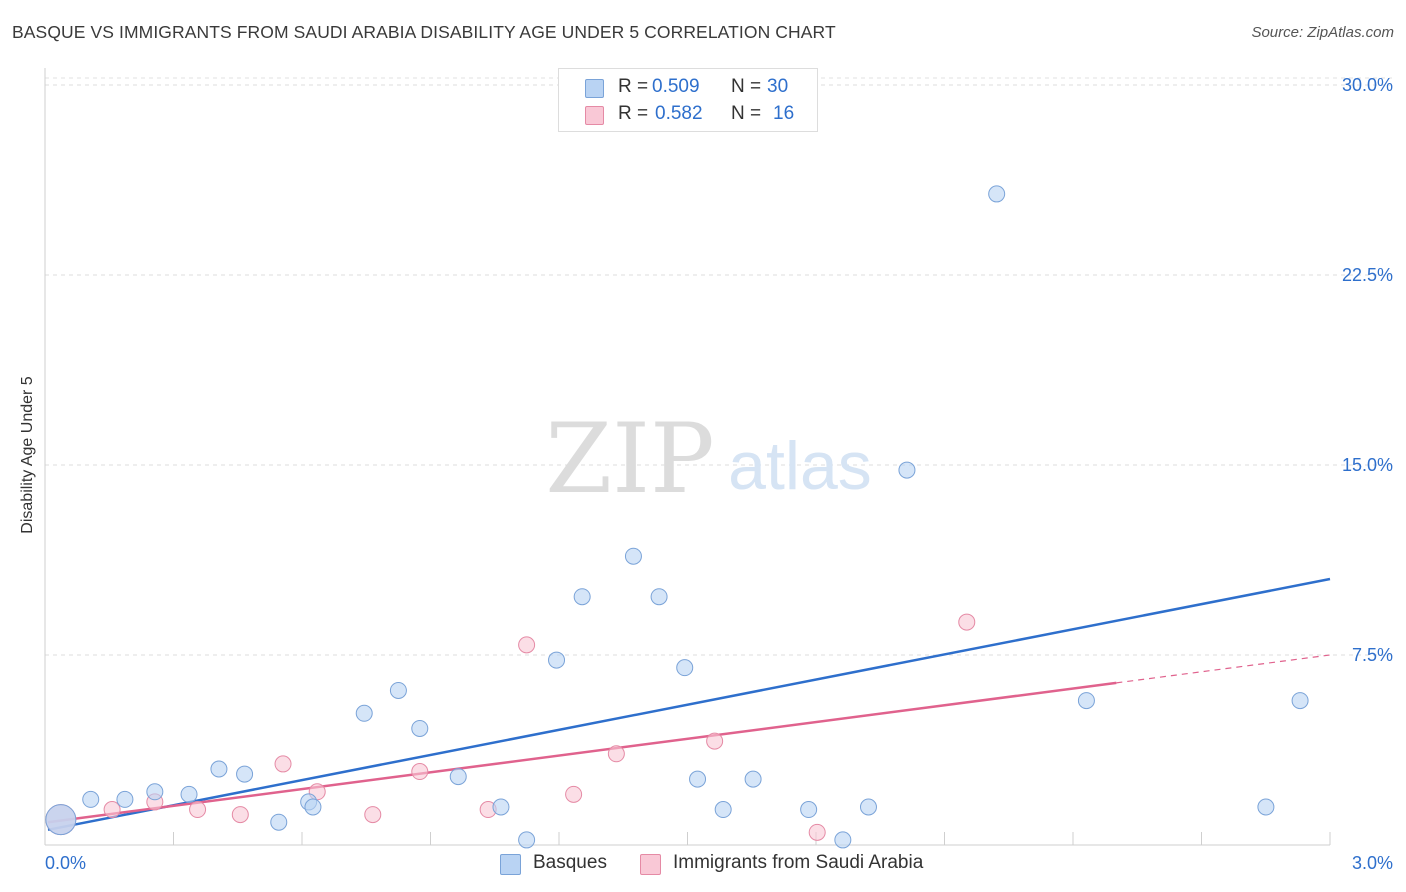  I want to click on r-value-basques: 0.509, so click(676, 86).